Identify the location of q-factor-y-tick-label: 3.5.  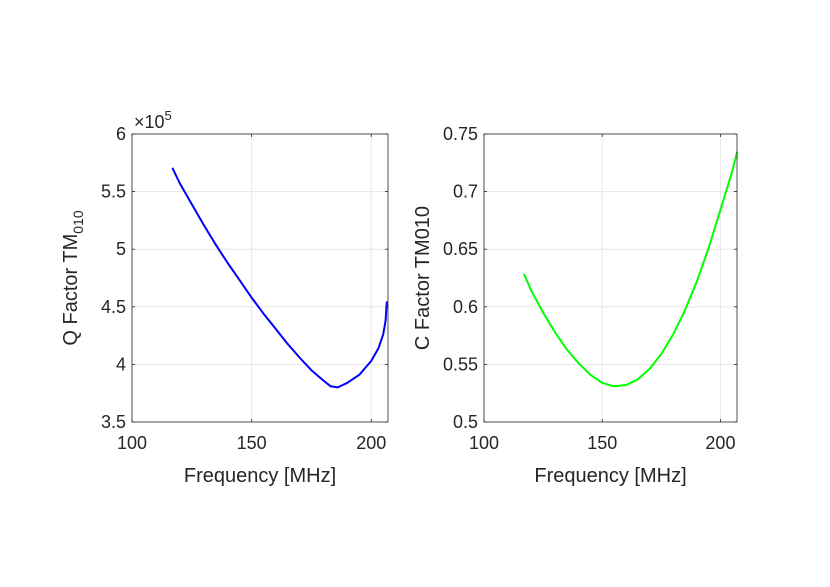
(113, 422).